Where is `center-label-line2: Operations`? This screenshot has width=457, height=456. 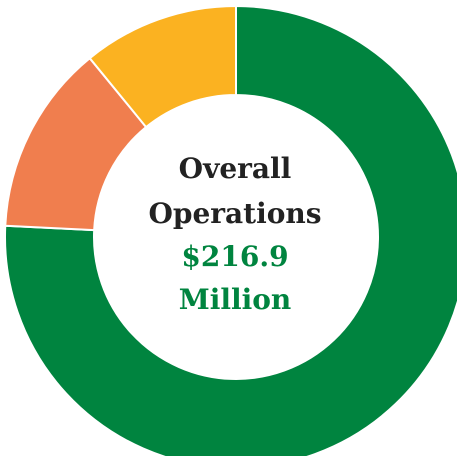 center-label-line2: Operations is located at coordinates (228, 214).